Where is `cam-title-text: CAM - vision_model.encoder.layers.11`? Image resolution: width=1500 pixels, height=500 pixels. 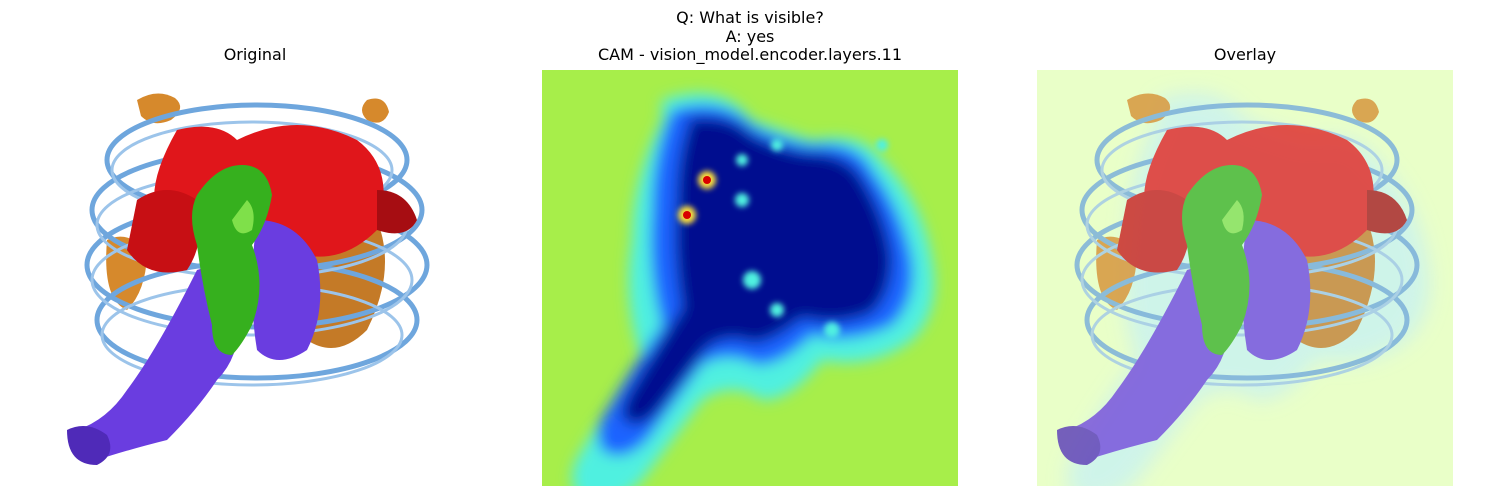 cam-title-text: CAM - vision_model.encoder.layers.11 is located at coordinates (750, 54).